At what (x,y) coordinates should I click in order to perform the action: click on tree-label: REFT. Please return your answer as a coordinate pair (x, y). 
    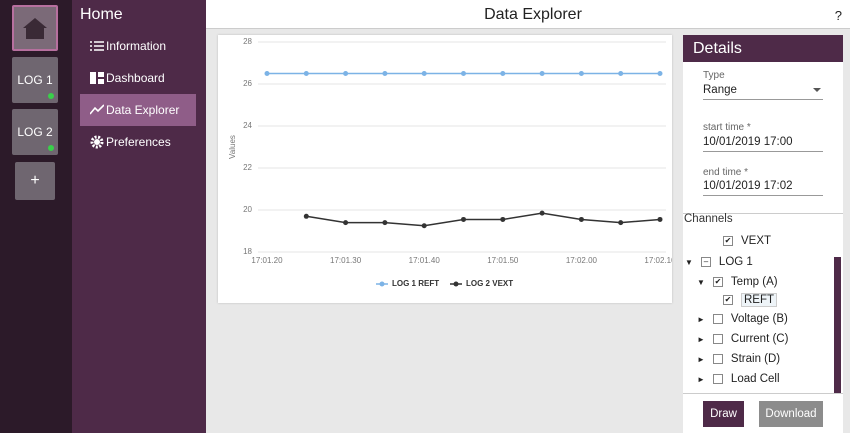
    Looking at the image, I should click on (759, 300).